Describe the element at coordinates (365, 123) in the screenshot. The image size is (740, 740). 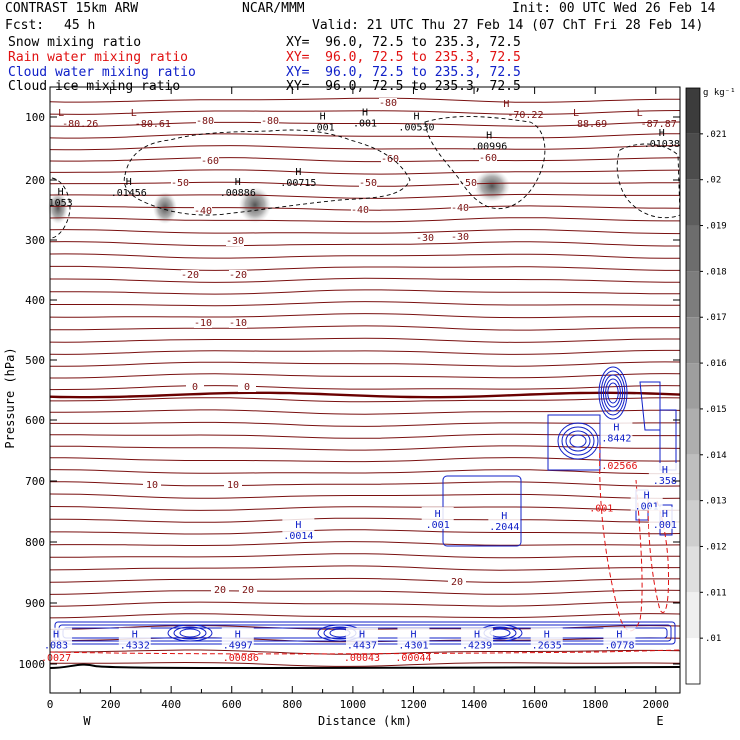
I see `snow-extremum-value: .001` at that location.